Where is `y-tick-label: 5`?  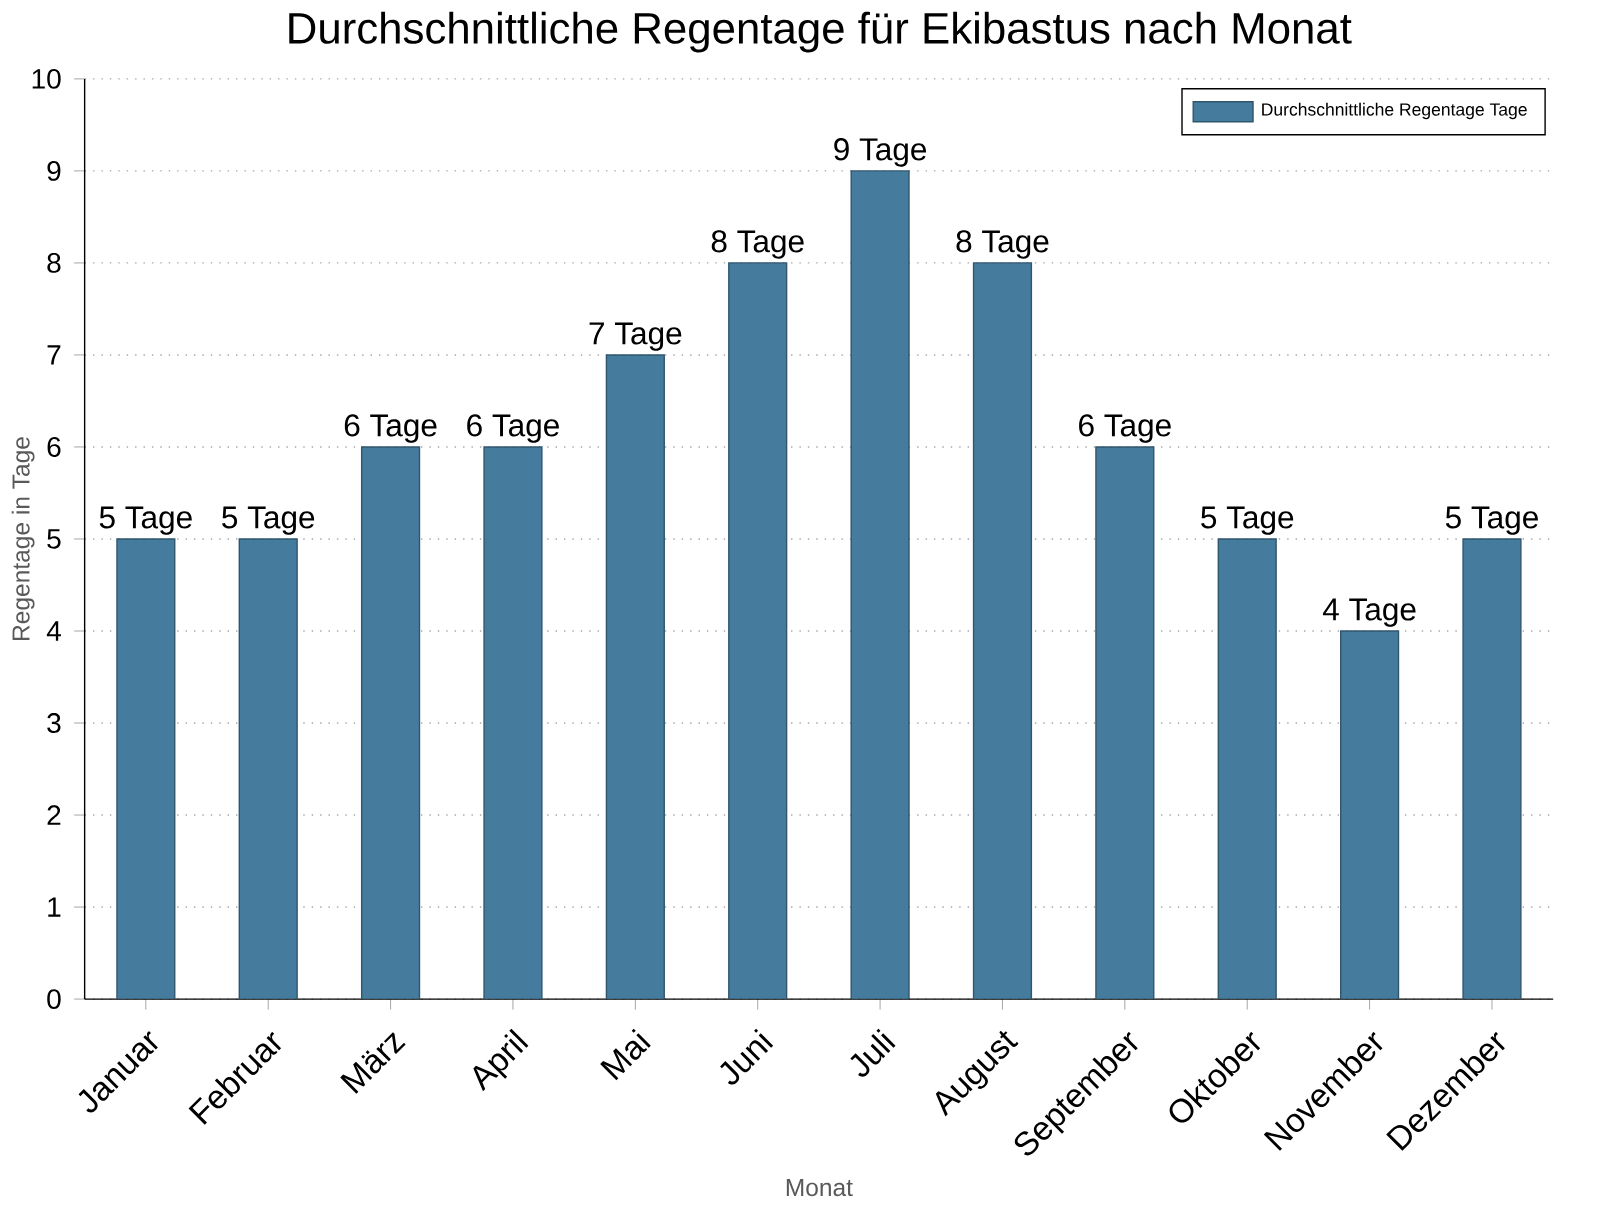
y-tick-label: 5 is located at coordinates (54, 539).